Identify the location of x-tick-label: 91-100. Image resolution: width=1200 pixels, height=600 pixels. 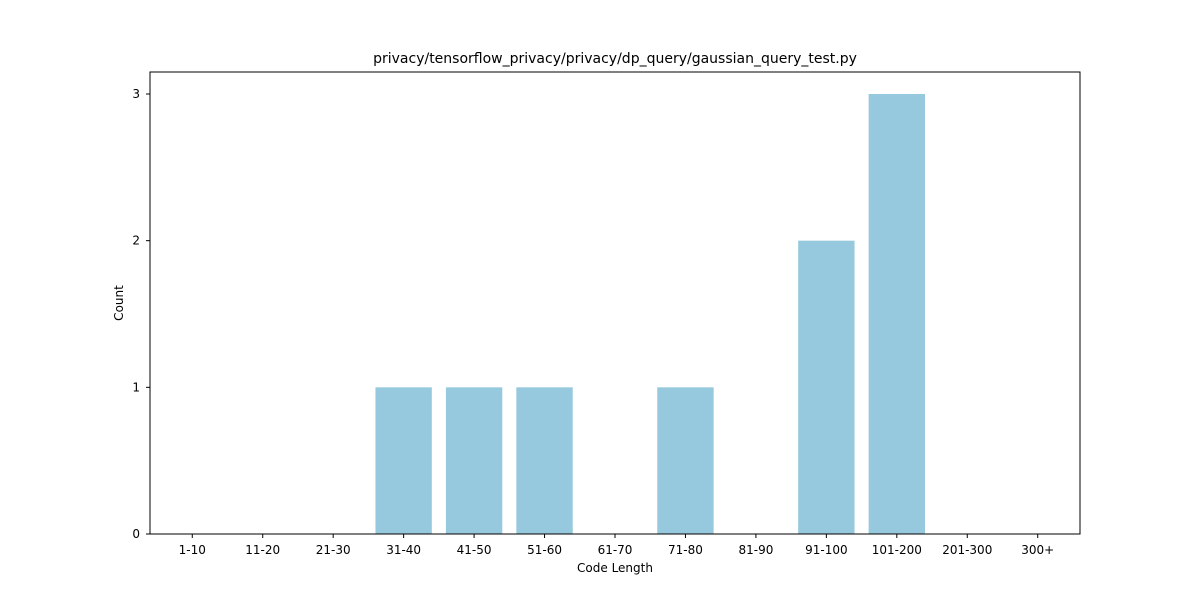
(826, 550).